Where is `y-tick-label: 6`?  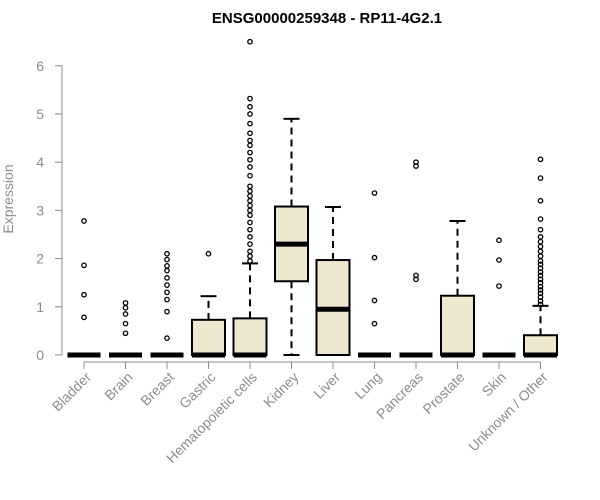
y-tick-label: 6 is located at coordinates (40, 66).